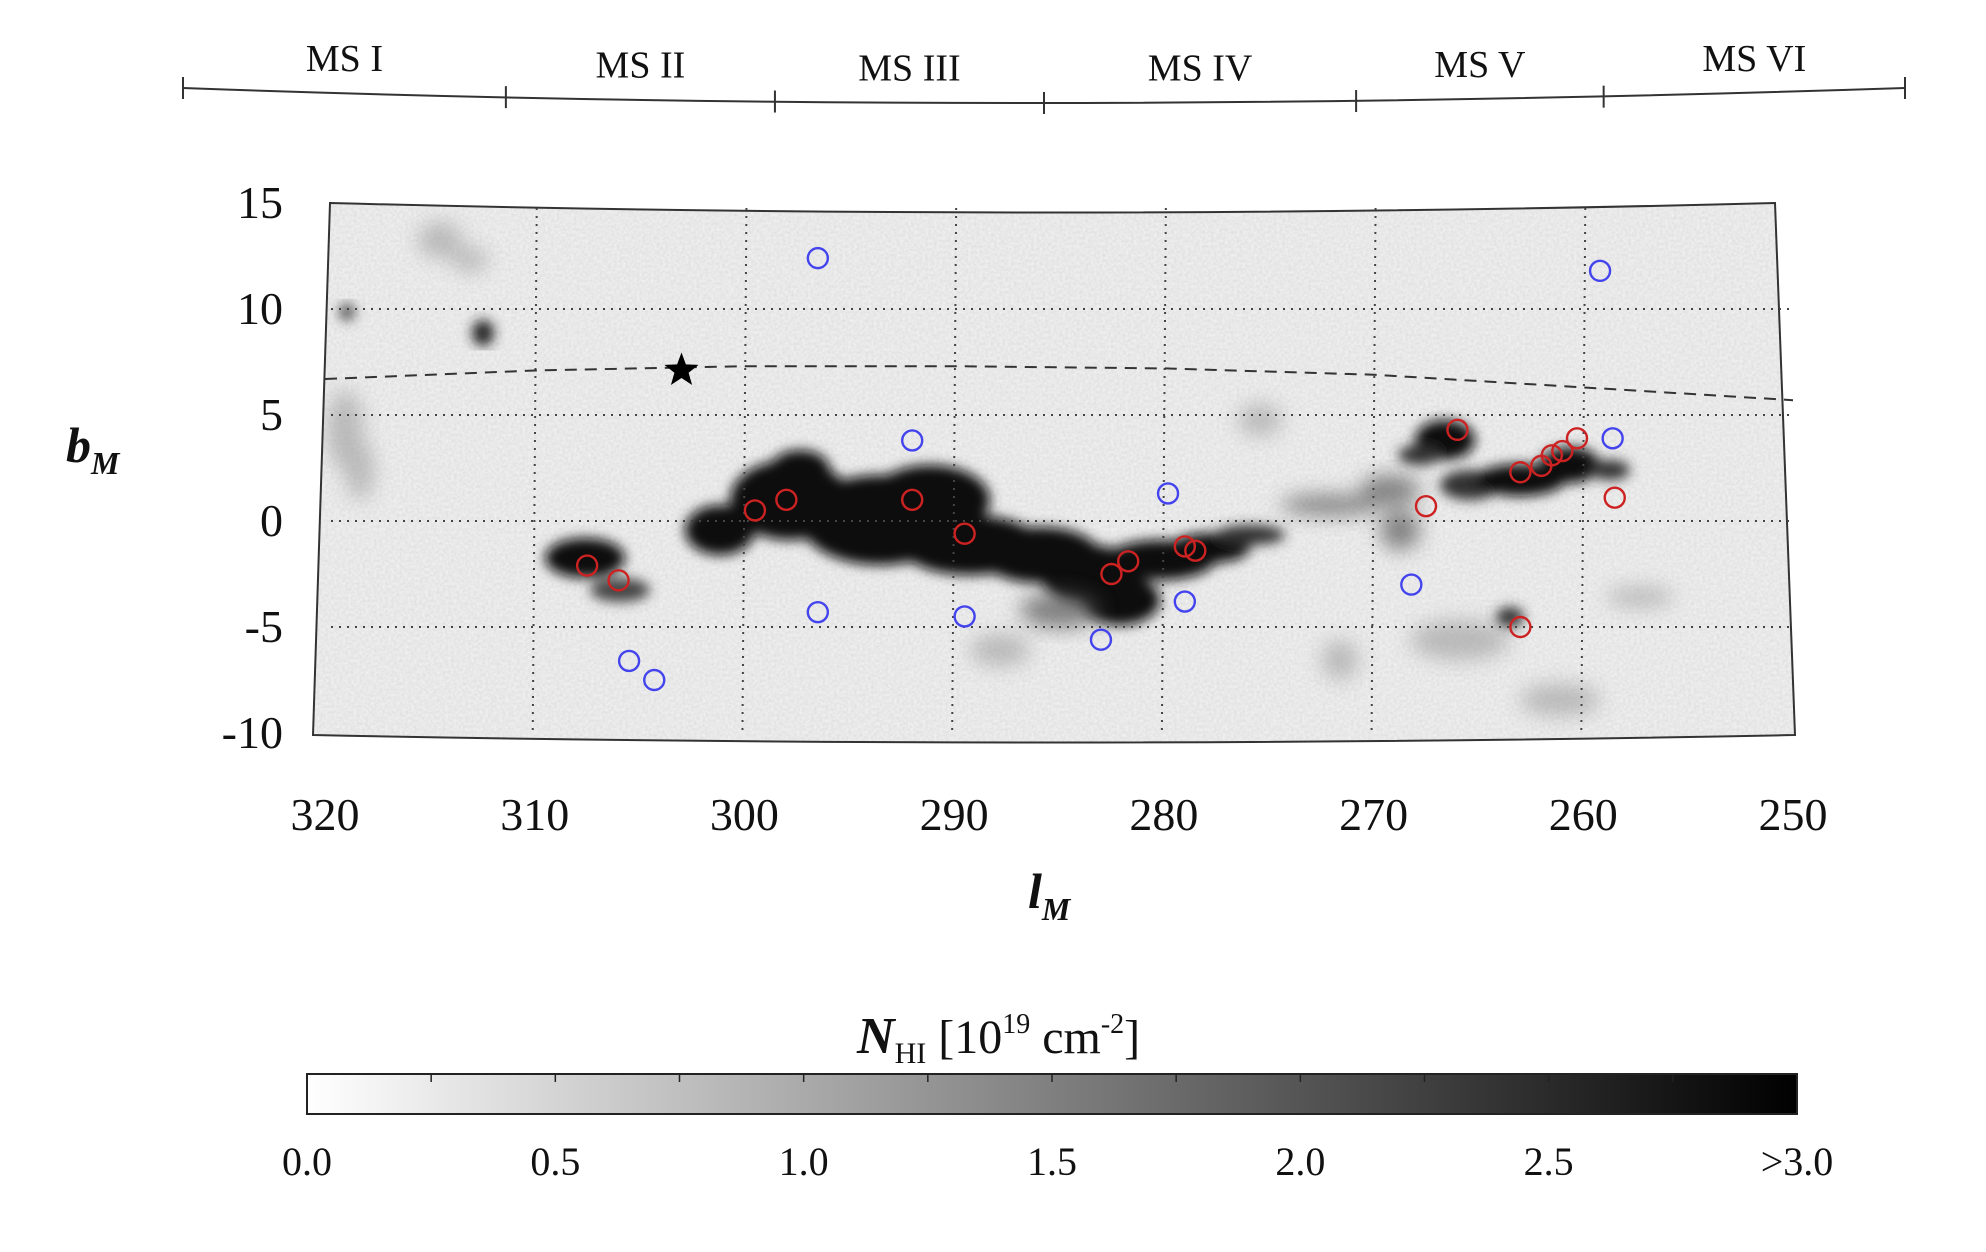  I want to click on x-axis-label: lM, so click(1050, 895).